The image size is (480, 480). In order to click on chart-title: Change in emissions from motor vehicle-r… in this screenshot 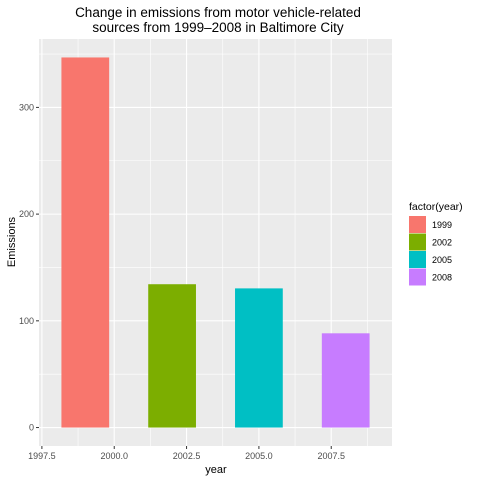, I will do `click(218, 20)`.